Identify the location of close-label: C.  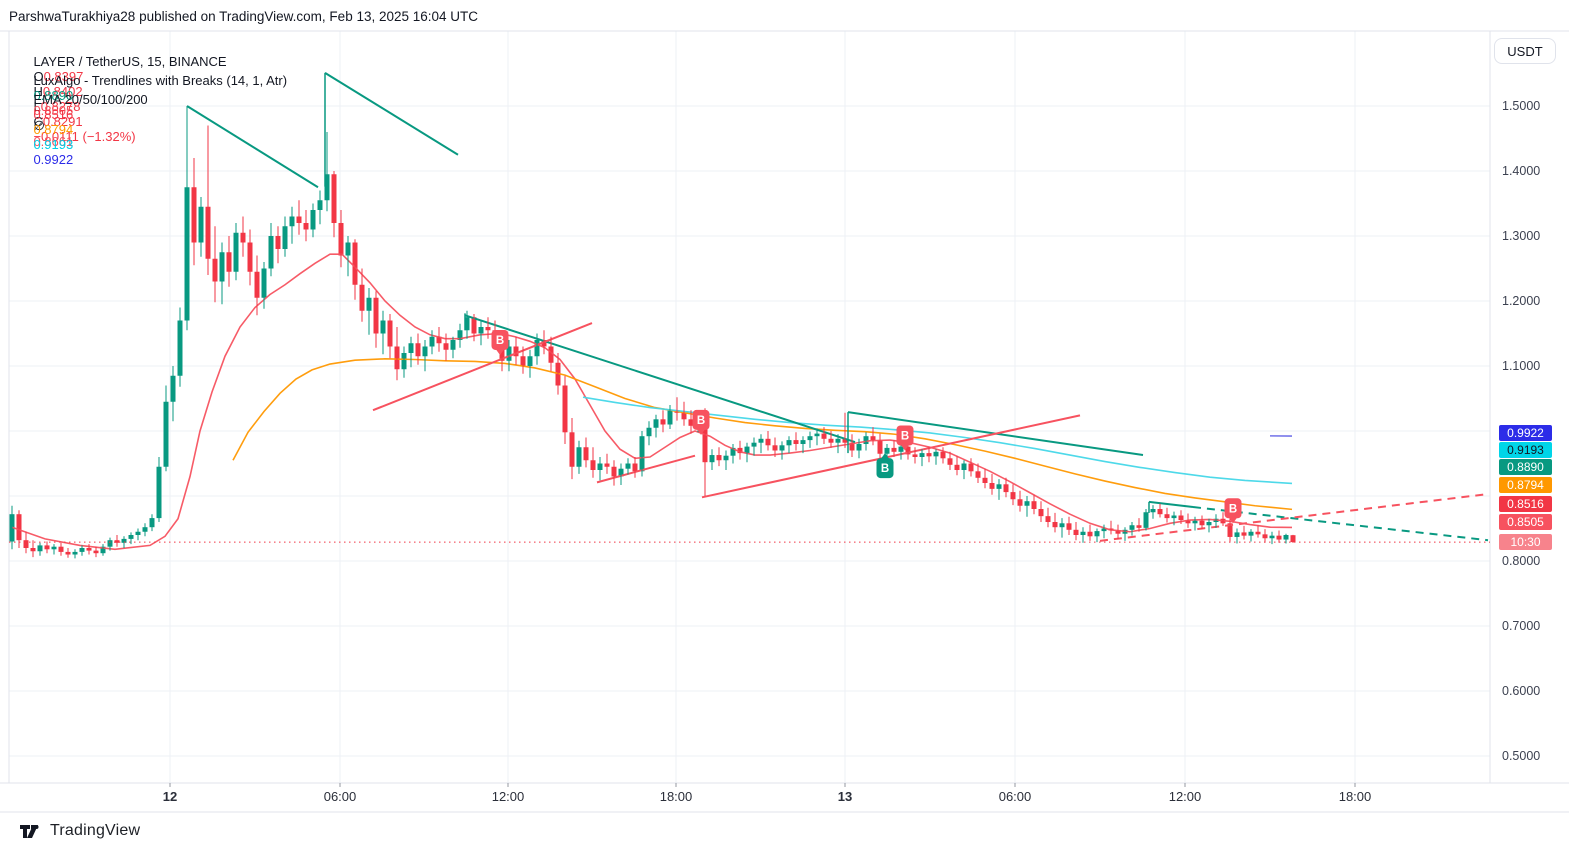
(38, 121).